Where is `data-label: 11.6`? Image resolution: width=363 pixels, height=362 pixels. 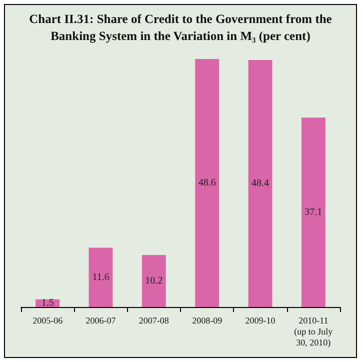
data-label: 11.6 is located at coordinates (101, 277).